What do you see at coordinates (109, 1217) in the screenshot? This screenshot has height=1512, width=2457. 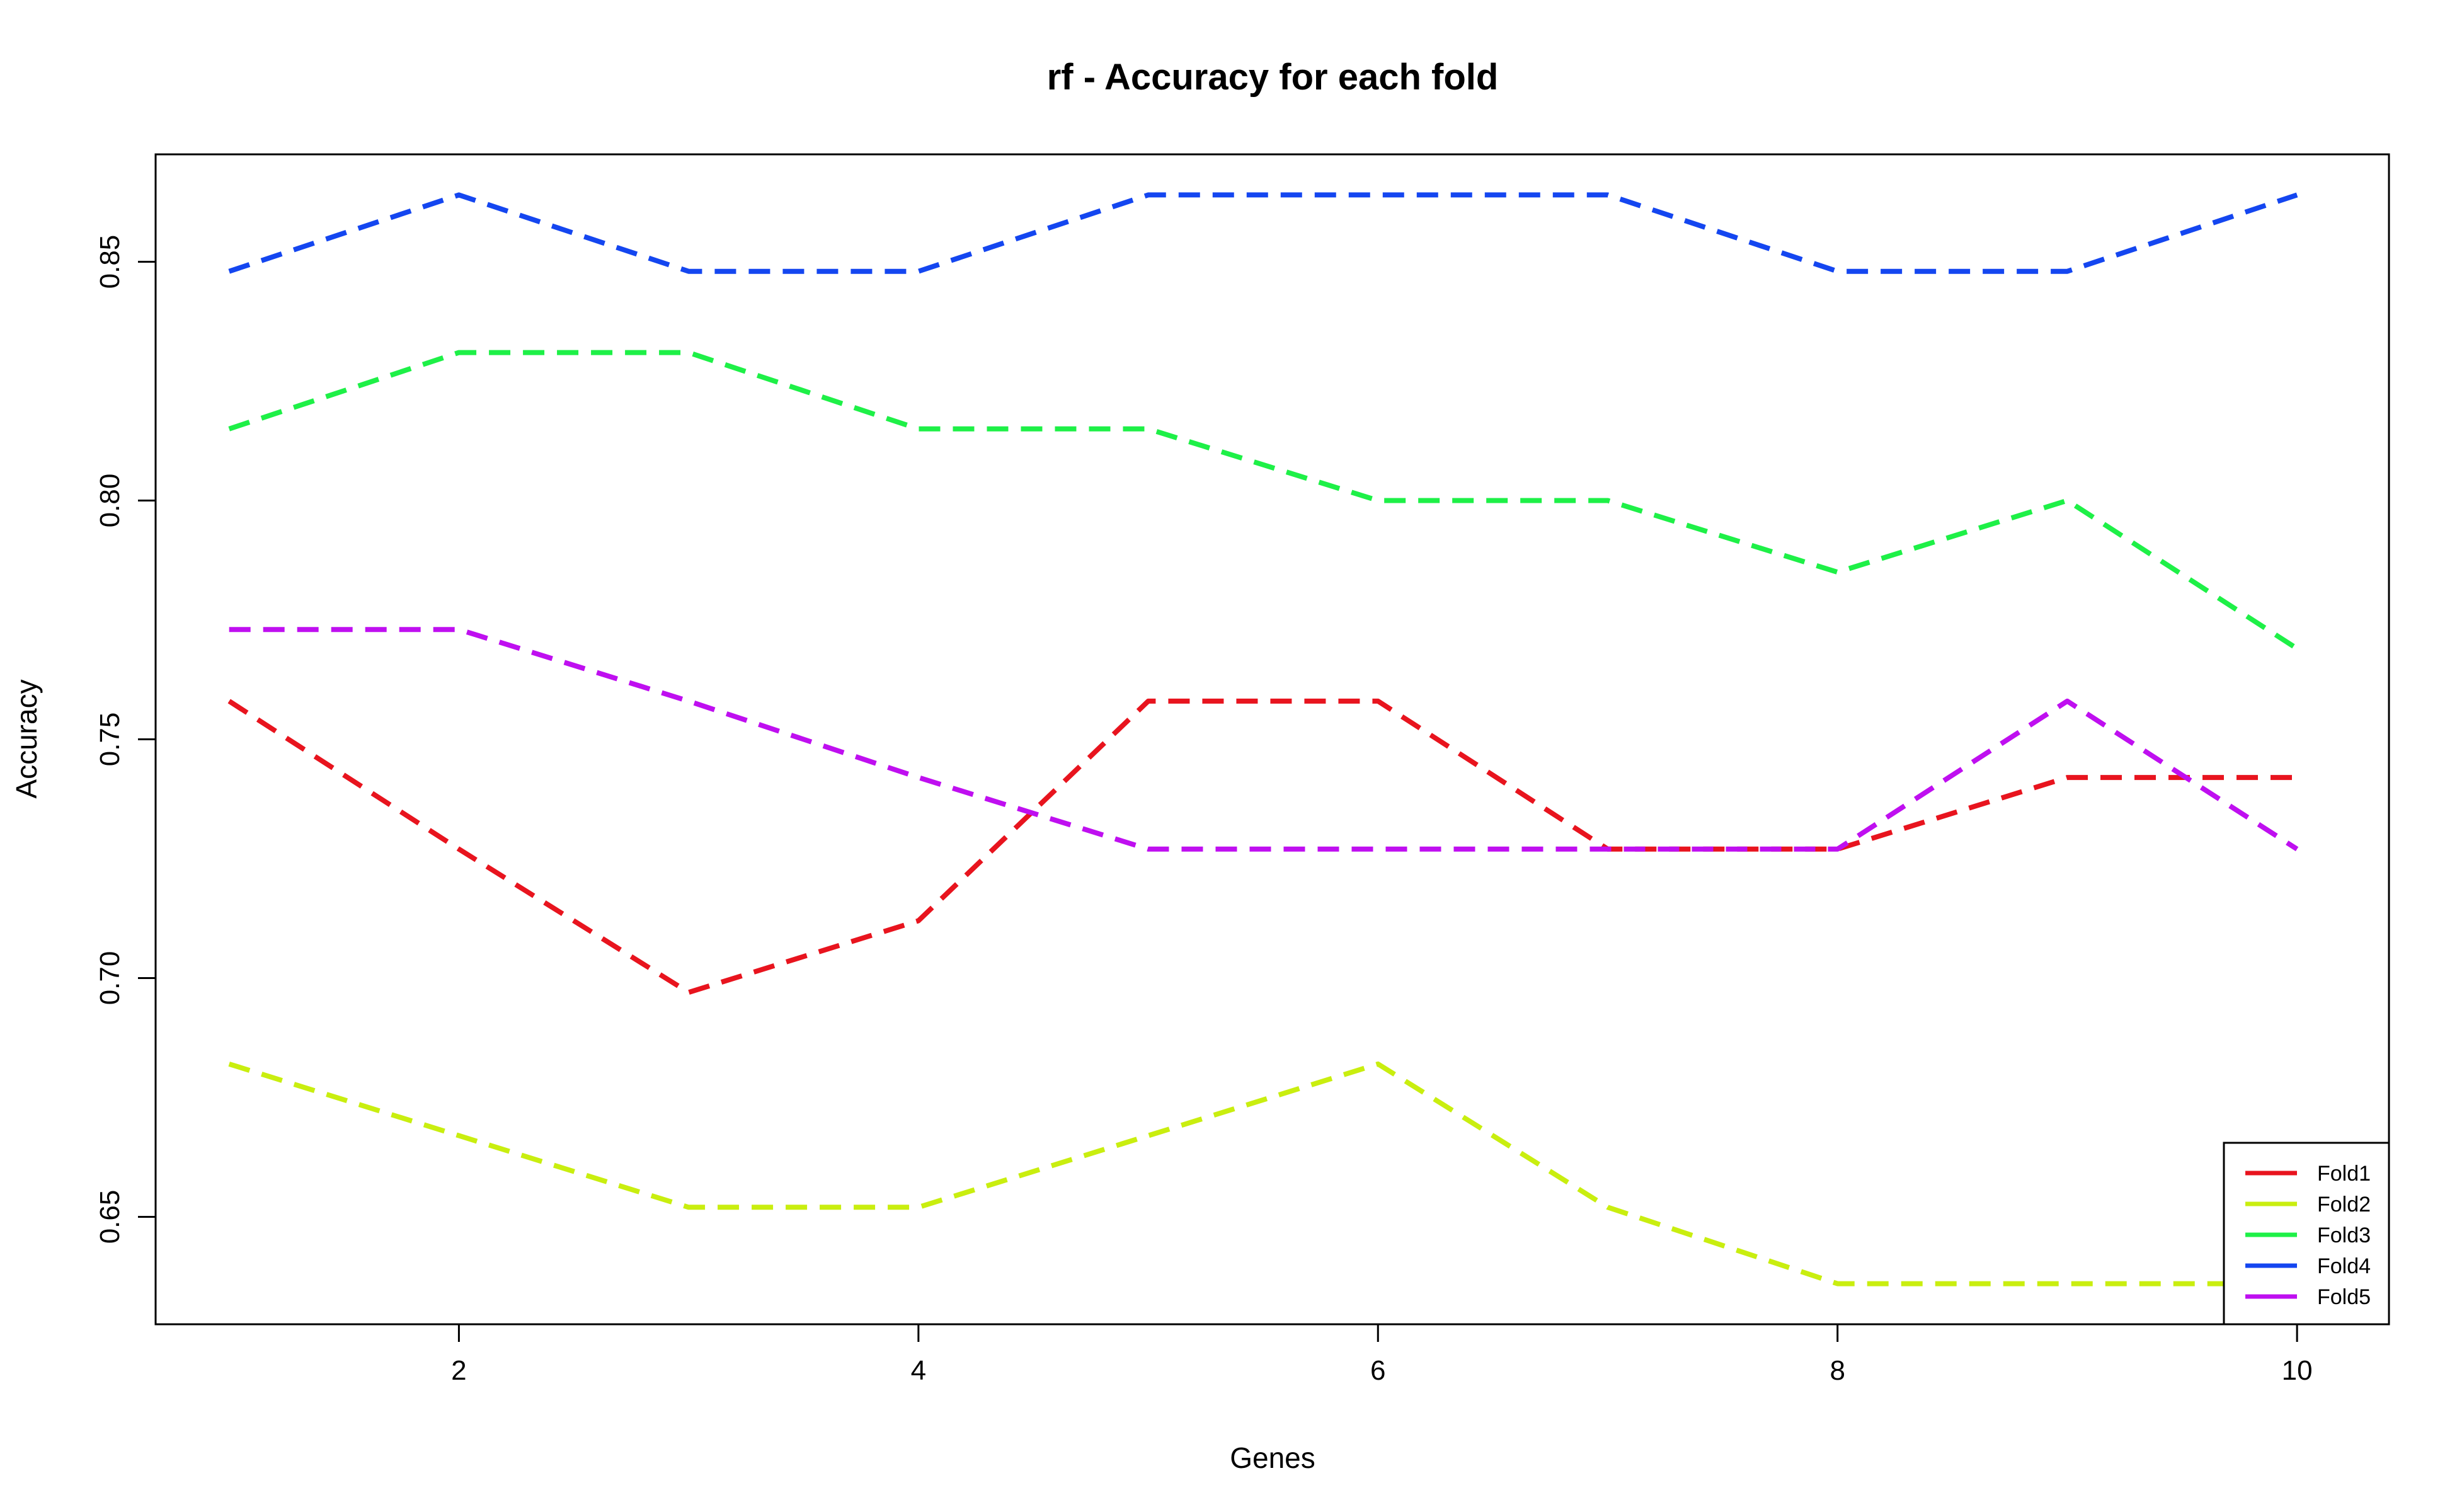 I see `y-tick-label: 0.65` at bounding box center [109, 1217].